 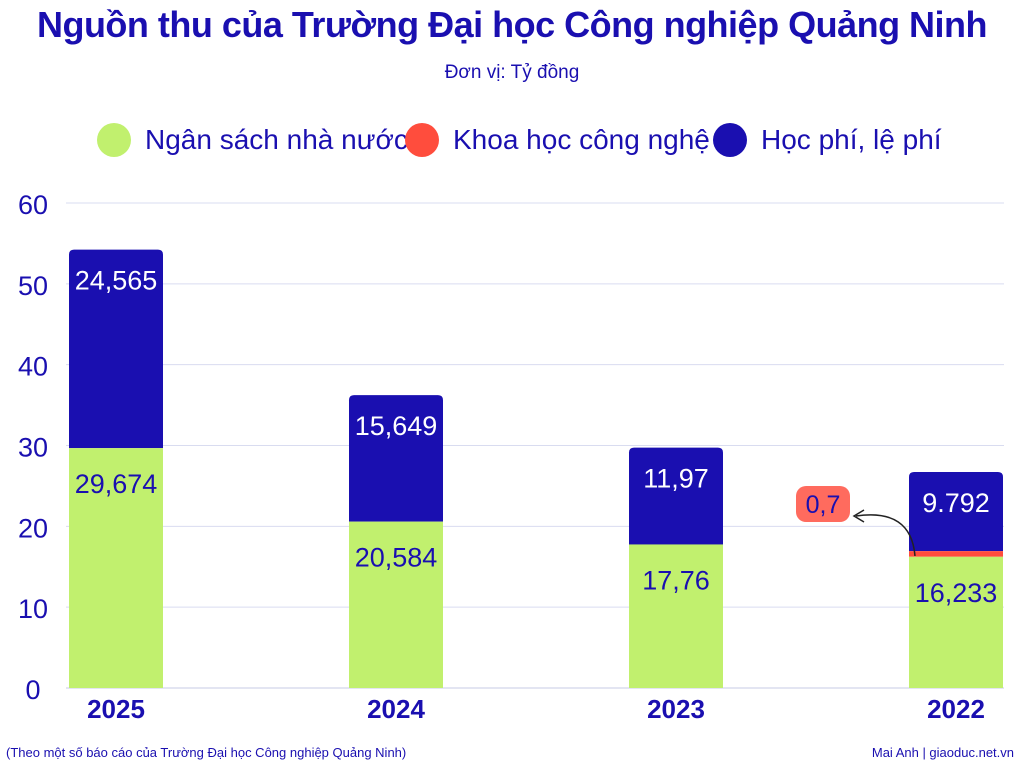 I want to click on data-label-hoc-phi-2023: 11,97, so click(x=676, y=479).